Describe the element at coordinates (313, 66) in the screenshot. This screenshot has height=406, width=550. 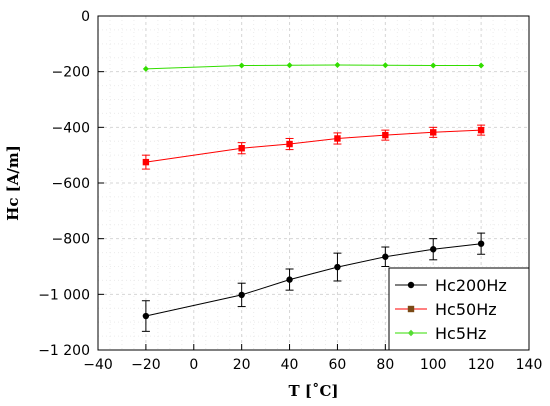
I see `series-Hc5Hz` at that location.